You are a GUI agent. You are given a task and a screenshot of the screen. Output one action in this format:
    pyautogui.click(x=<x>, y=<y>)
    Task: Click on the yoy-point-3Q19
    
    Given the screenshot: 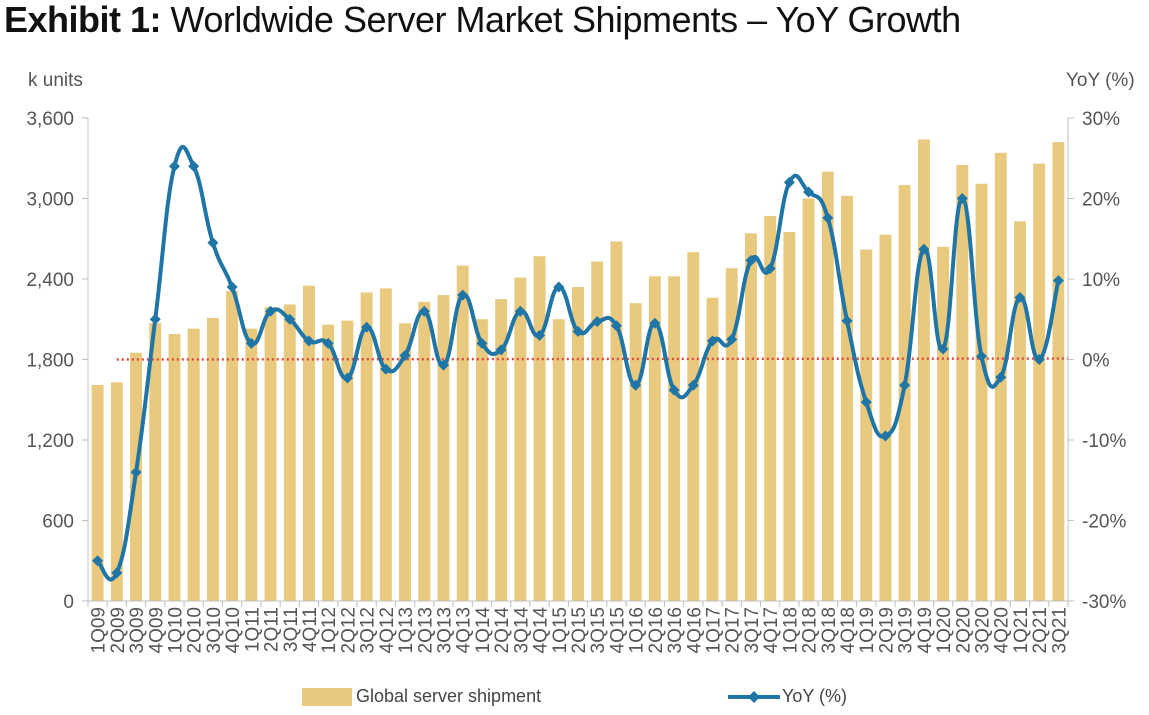 What is the action you would take?
    pyautogui.click(x=905, y=385)
    